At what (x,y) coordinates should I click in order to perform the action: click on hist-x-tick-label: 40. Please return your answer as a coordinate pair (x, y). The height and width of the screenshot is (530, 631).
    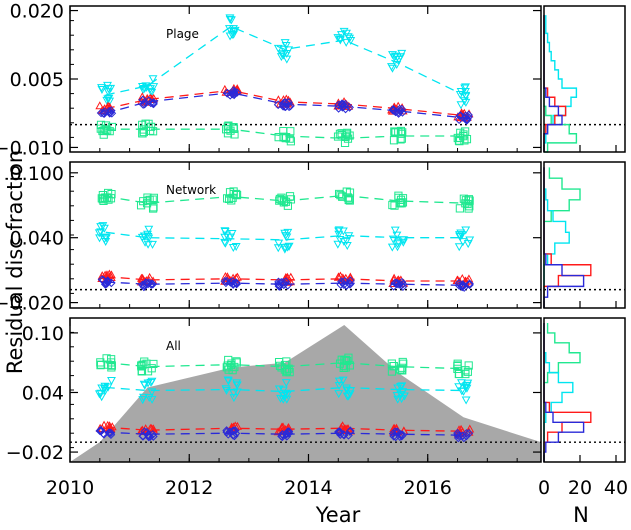
    Looking at the image, I should click on (616, 488).